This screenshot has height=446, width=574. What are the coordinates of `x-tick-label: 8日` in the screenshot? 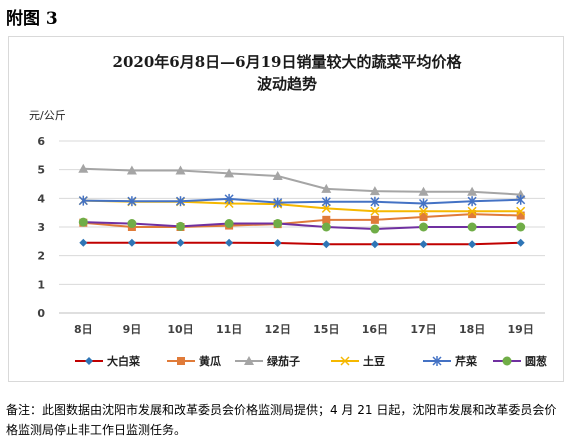 It's located at (83, 329).